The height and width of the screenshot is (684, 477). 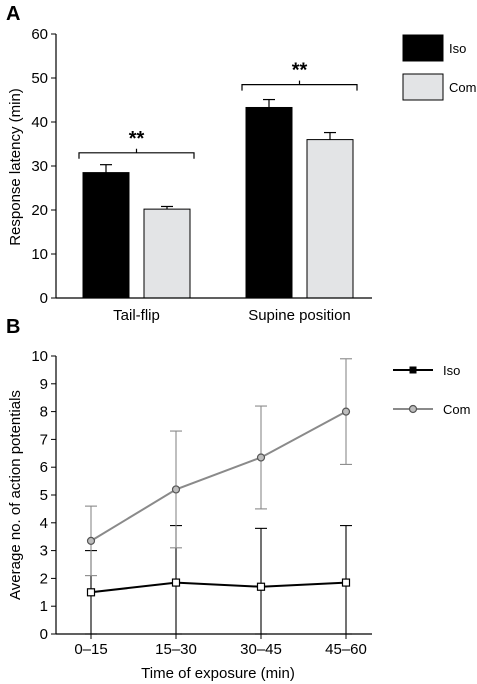 I want to click on y-tick-label: 3, so click(x=44, y=551).